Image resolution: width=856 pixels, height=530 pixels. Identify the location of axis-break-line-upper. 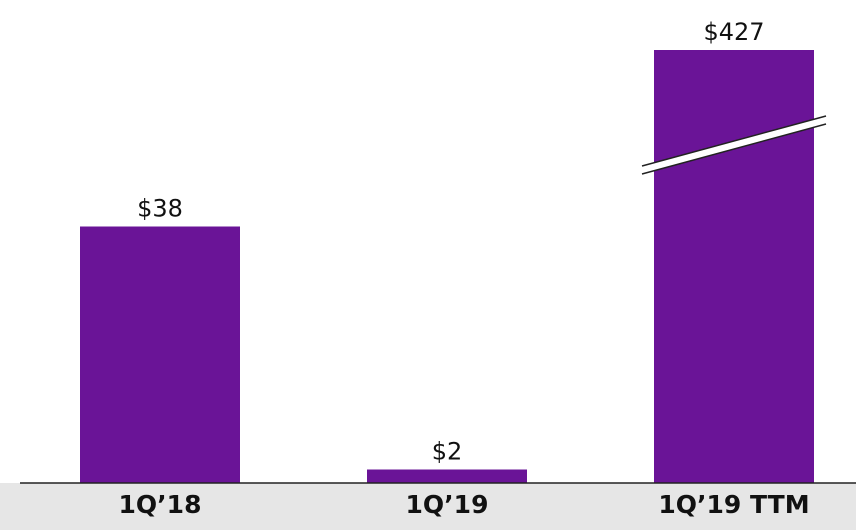
(734, 141).